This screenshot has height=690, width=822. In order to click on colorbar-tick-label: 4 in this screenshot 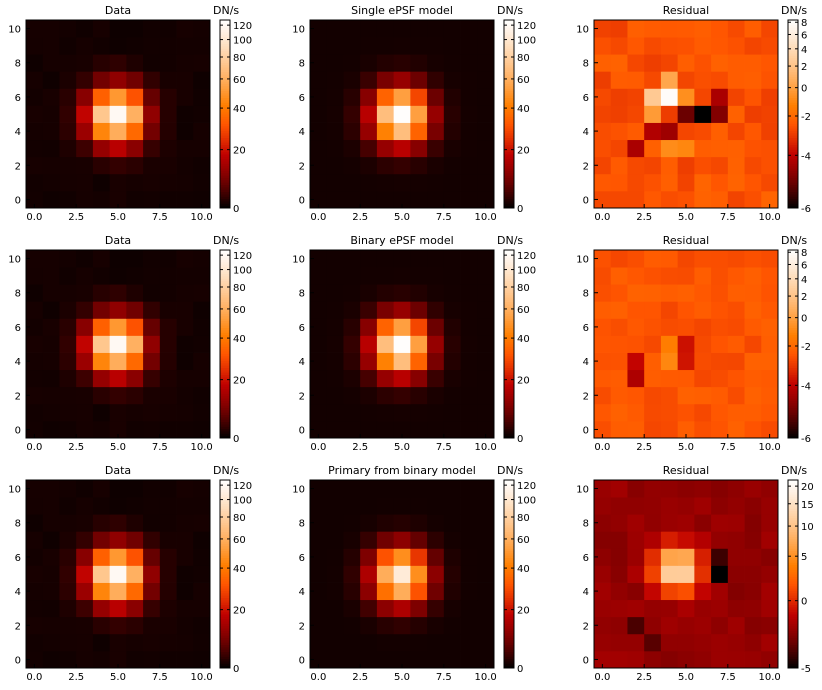, I will do `click(804, 50)`.